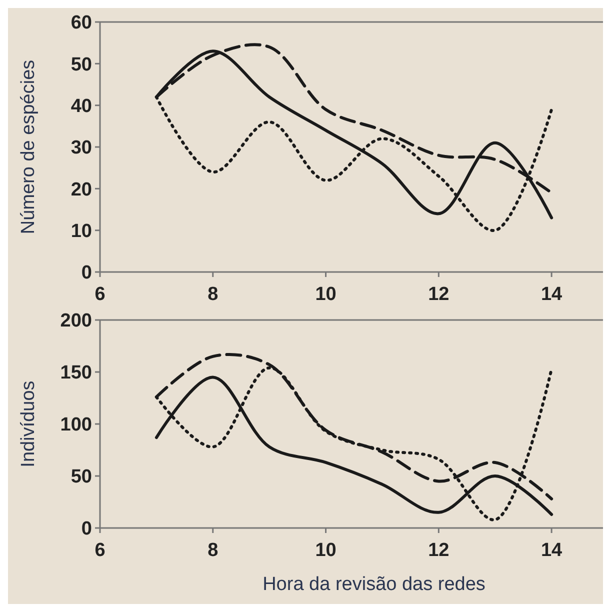 This screenshot has height=616, width=611. I want to click on x-axis-title: Hora da revisão das redes, so click(374, 584).